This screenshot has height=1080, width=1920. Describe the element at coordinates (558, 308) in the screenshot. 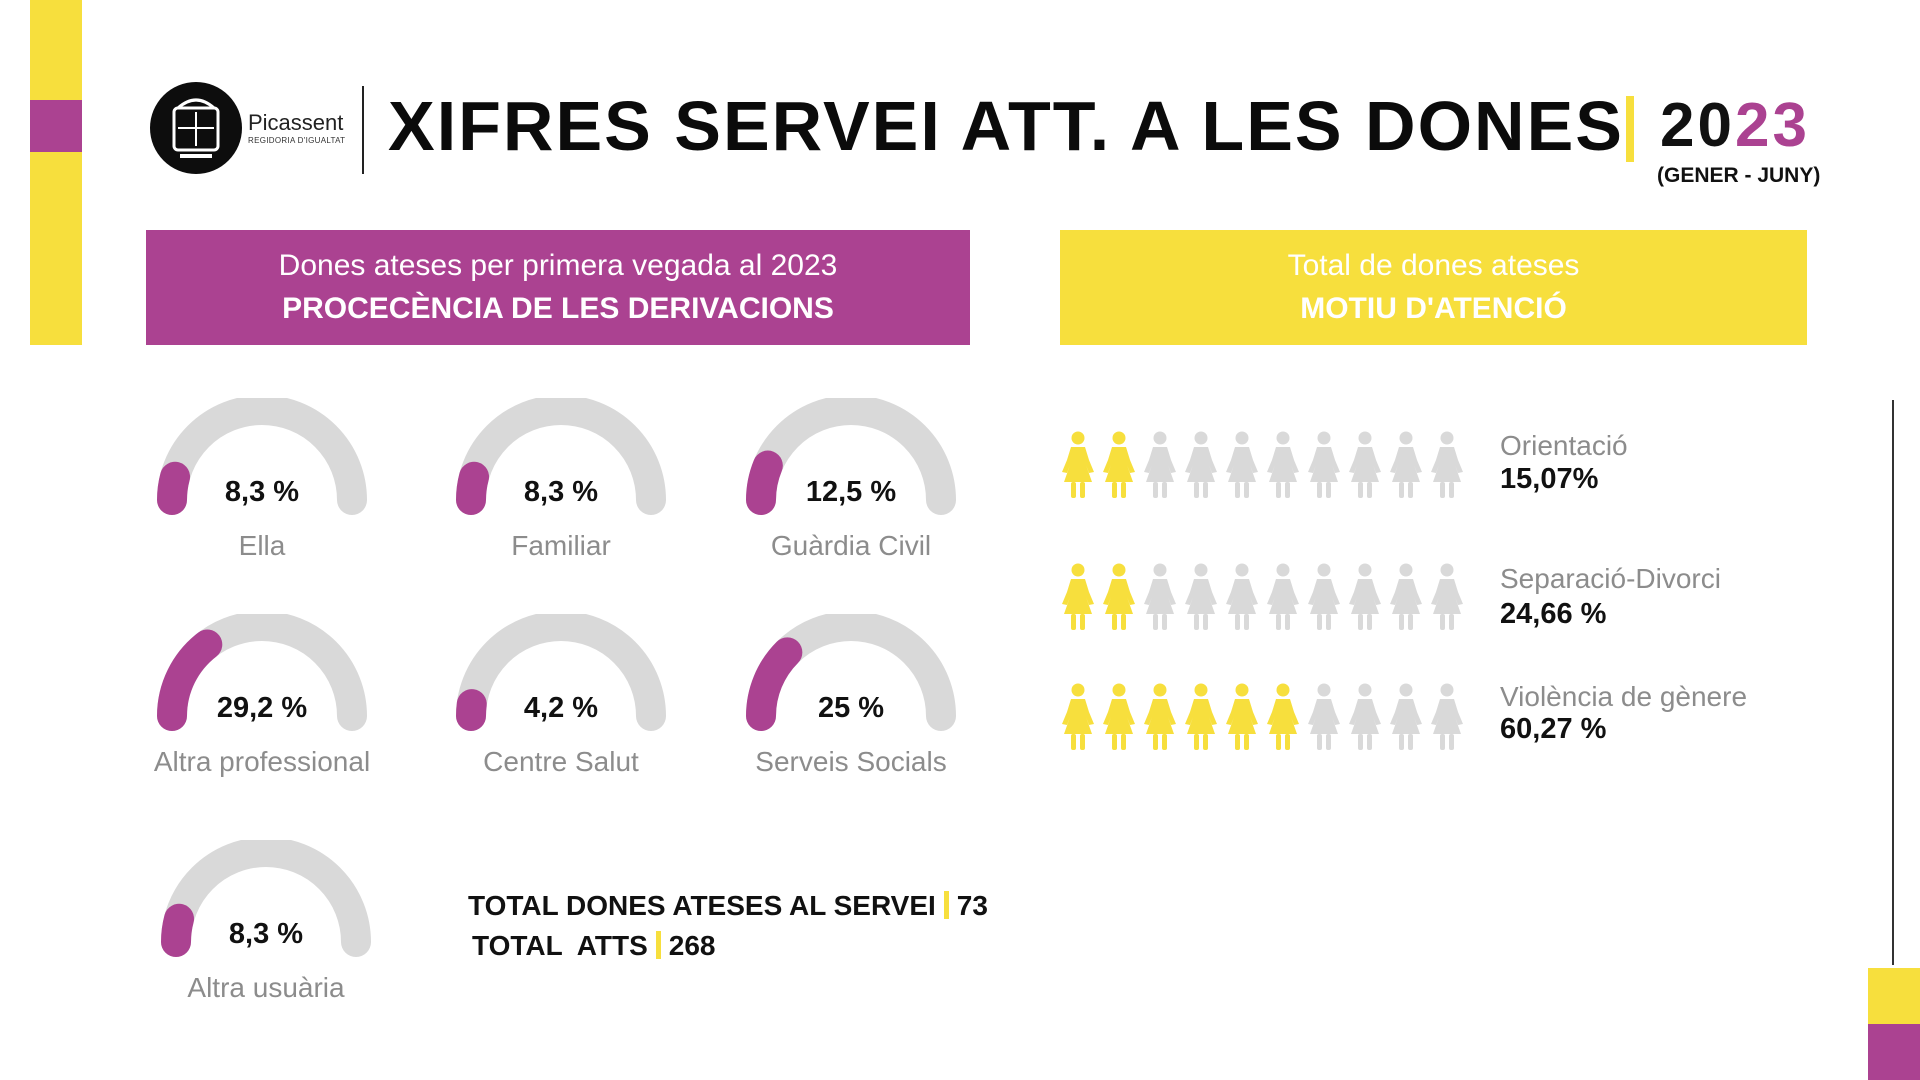

I see `derivations-header-line2: PROCECÈNCIA DE LES DERIVACIONS` at that location.